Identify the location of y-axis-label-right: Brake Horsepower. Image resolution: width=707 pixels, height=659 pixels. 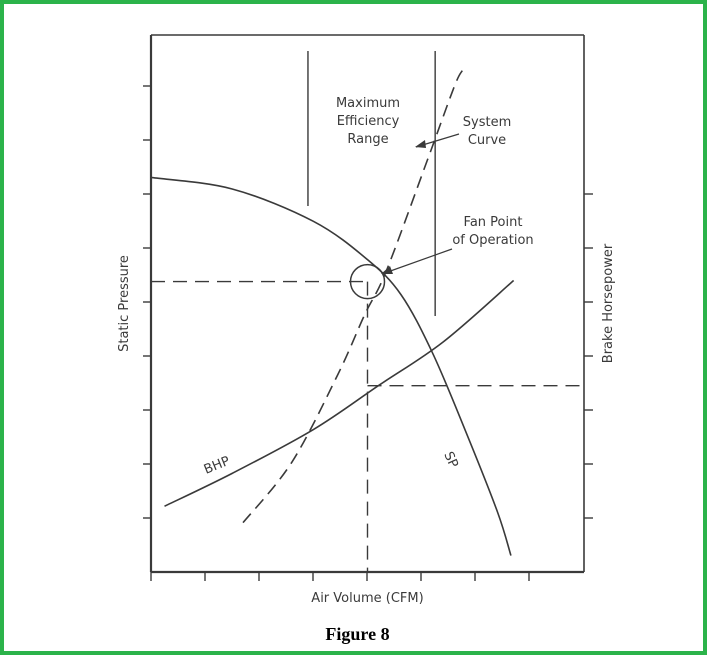
(608, 303).